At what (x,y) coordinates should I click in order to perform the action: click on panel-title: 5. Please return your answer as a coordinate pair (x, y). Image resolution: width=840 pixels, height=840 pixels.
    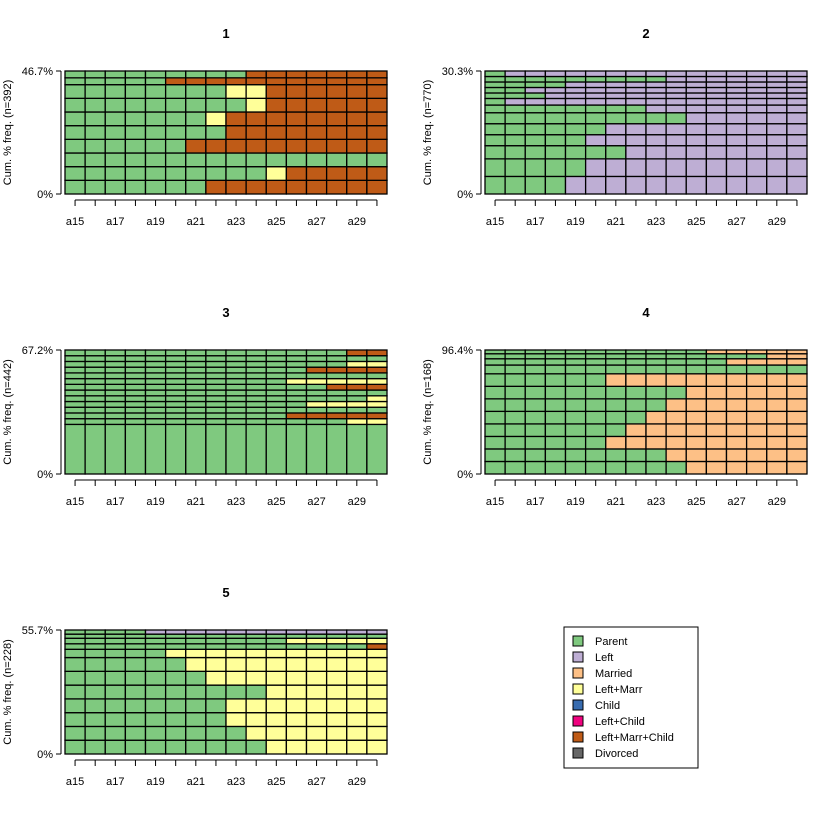
    Looking at the image, I should click on (225, 592).